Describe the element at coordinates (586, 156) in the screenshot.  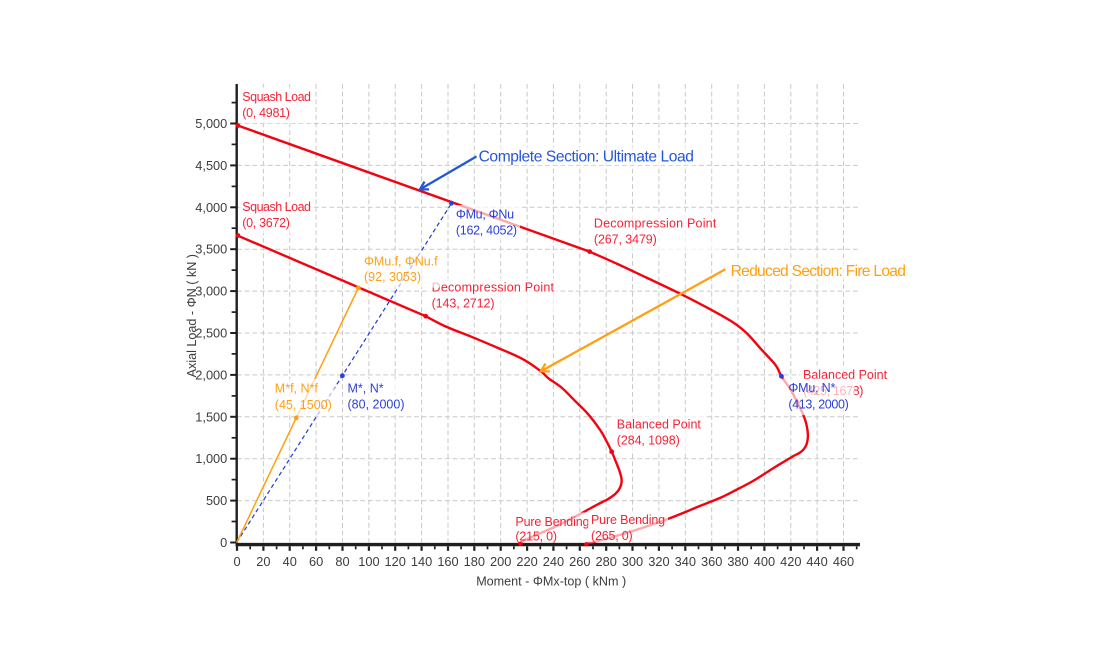
I see `svg-text:Complete Section: Ultimate Loa: Complete Section: Ultimate Load` at that location.